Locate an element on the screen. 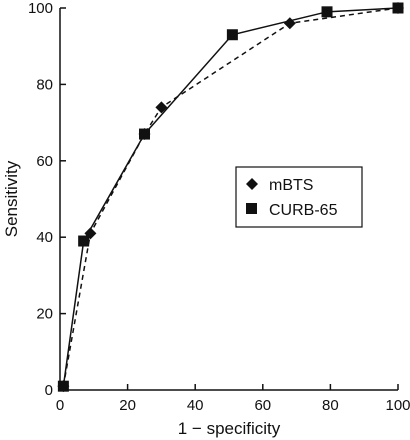 Image resolution: width=410 pixels, height=440 pixels. x-tick-label: 100 is located at coordinates (397, 405).